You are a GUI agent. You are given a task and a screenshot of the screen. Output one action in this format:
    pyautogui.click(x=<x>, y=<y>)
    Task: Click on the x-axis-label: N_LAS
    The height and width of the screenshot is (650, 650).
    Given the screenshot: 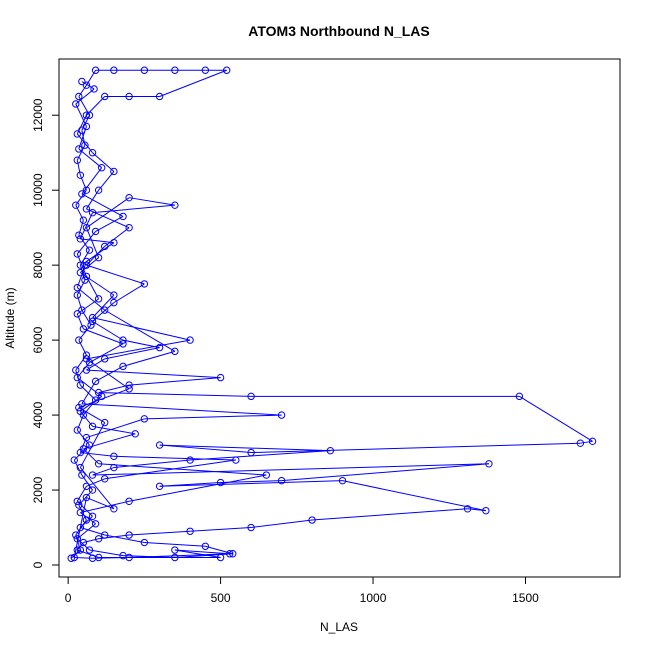 What is the action you would take?
    pyautogui.click(x=339, y=627)
    